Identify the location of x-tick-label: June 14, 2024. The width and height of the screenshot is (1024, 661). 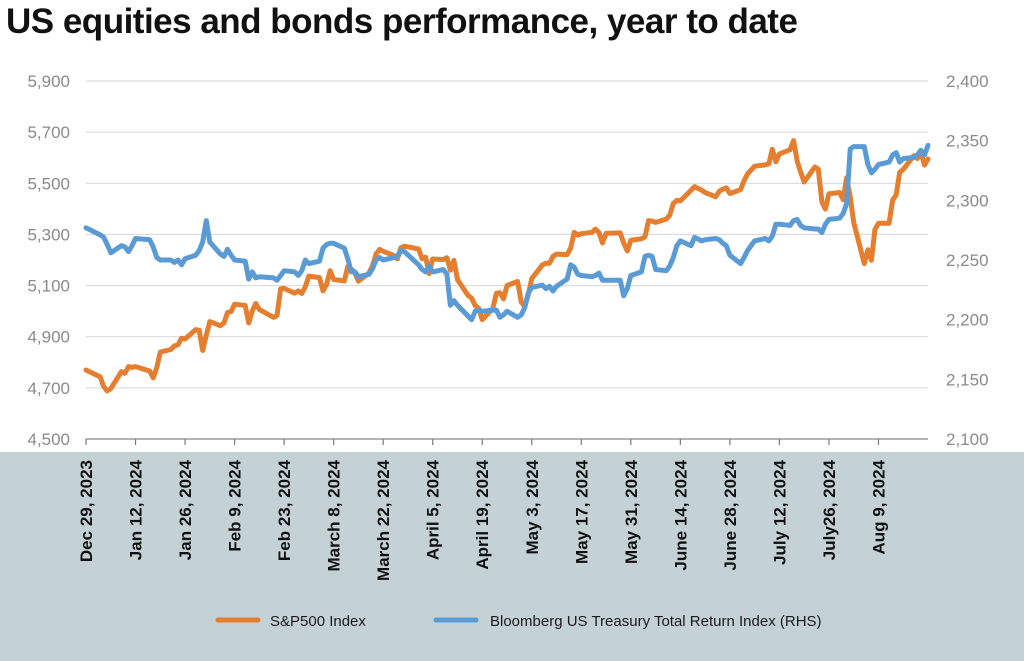
(680, 514).